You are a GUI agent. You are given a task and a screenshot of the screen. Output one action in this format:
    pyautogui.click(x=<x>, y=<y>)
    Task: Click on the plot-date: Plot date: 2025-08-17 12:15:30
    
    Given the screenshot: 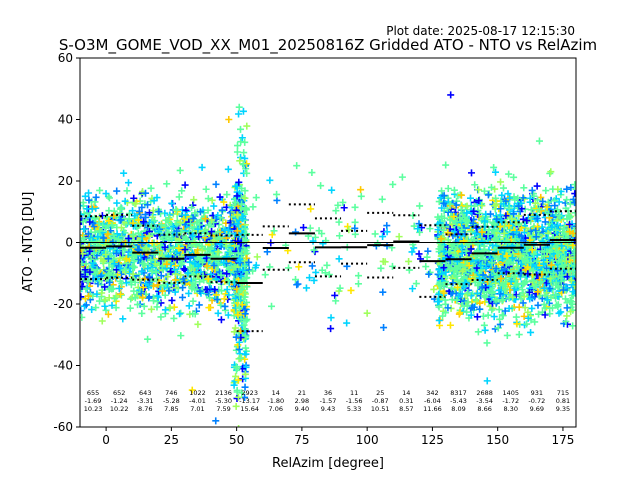 What is the action you would take?
    pyautogui.click(x=480, y=31)
    